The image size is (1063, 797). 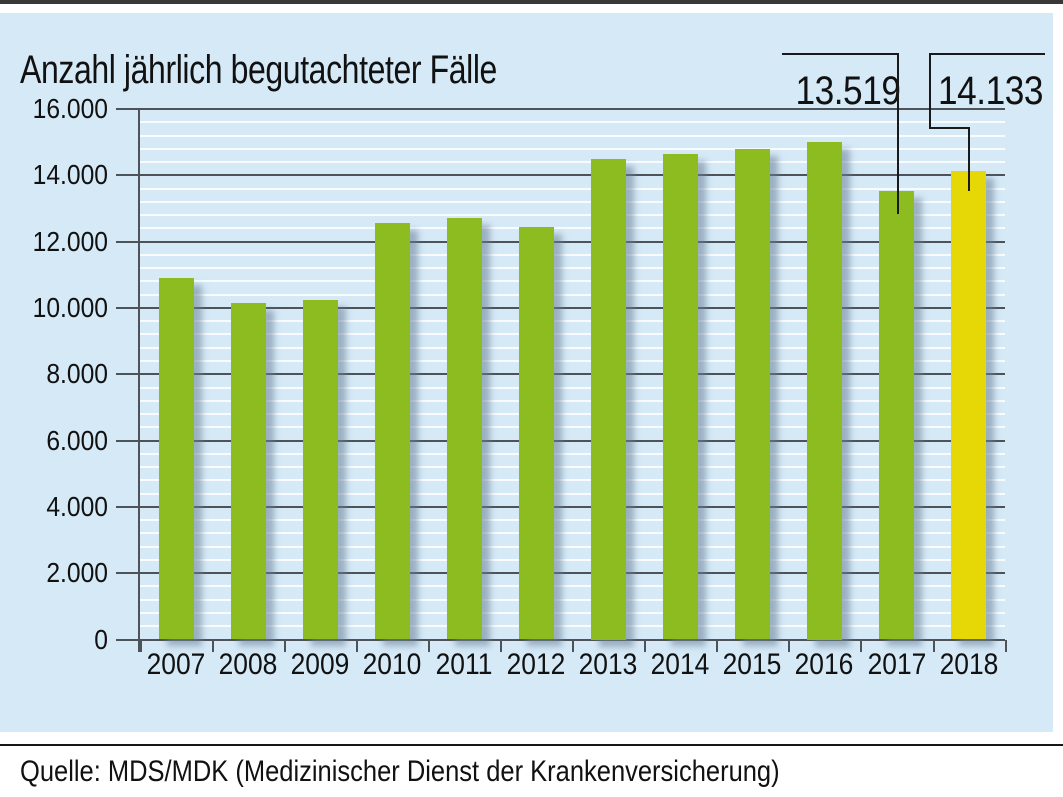 I want to click on top-border-strip, so click(x=531, y=2).